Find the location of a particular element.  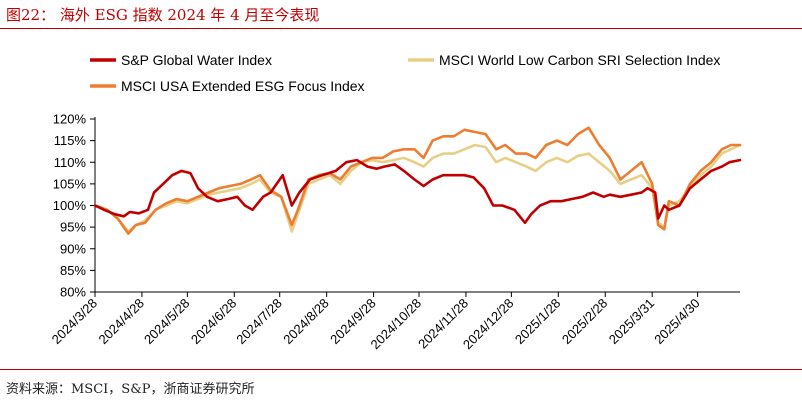

y-tick-label: 100% is located at coordinates (70, 205).